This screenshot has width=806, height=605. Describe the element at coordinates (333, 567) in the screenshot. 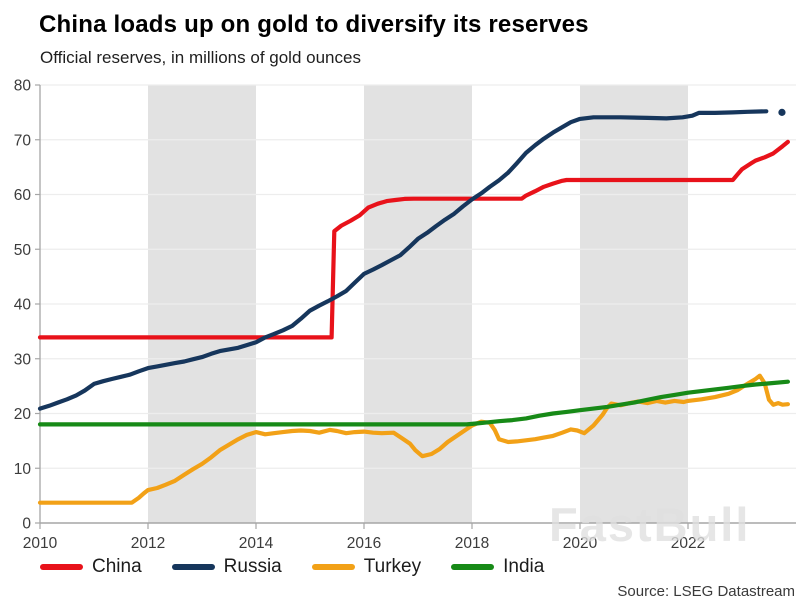

I see `legend-swatch-turkey` at that location.